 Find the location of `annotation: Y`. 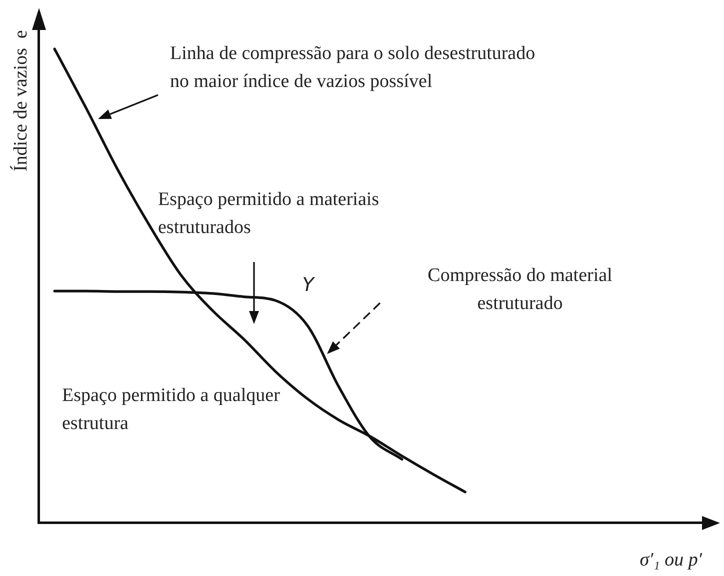

annotation: Y is located at coordinates (308, 285).